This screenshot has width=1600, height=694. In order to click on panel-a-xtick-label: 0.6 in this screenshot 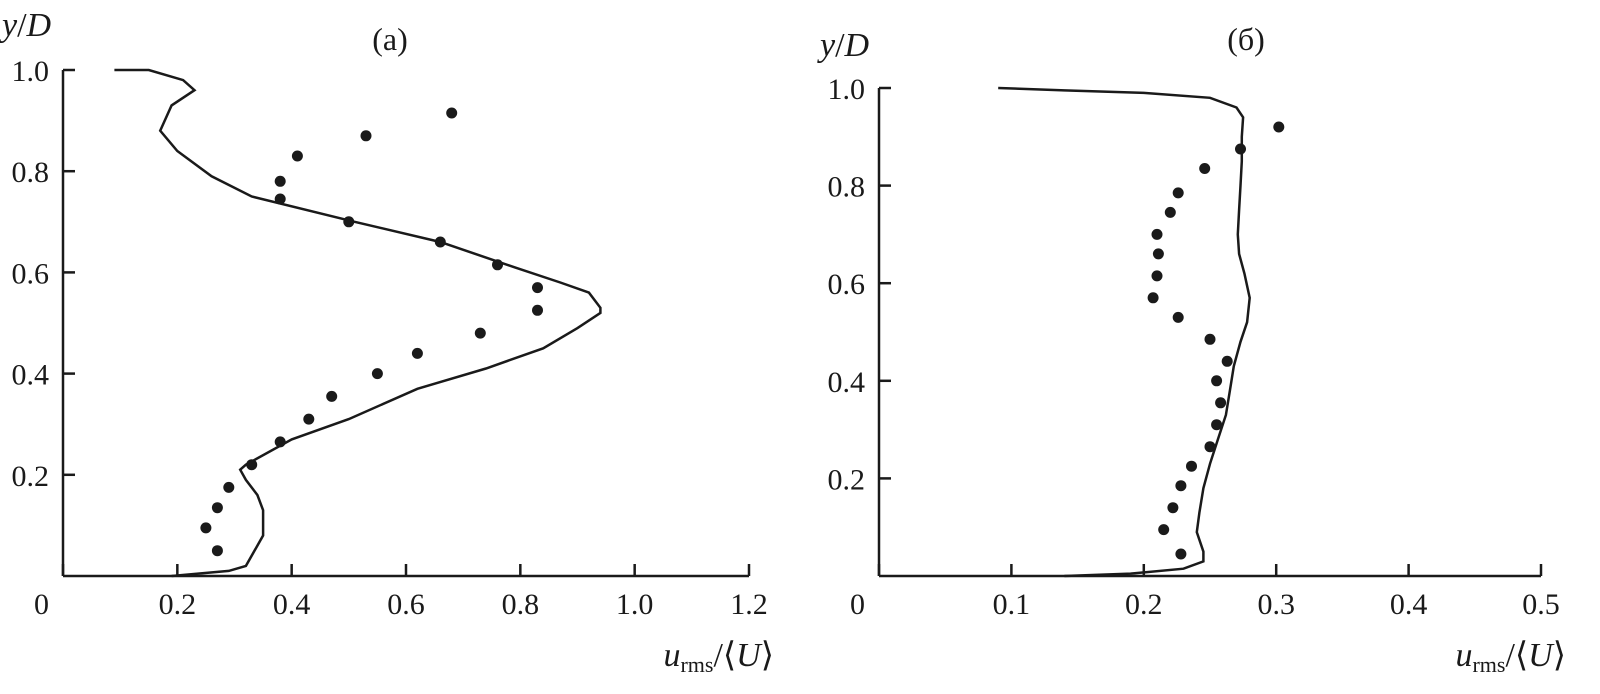, I will do `click(406, 604)`.